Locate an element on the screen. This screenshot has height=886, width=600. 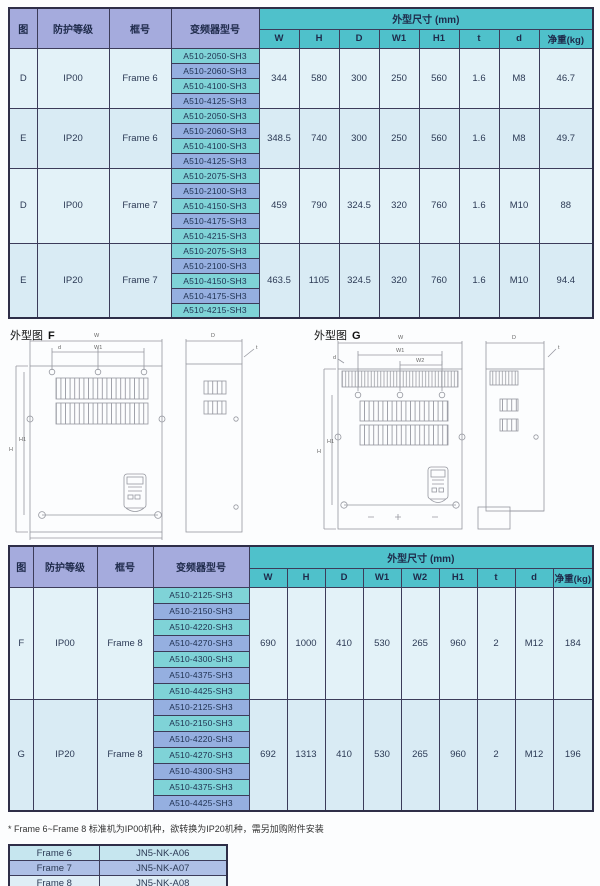
accessory-frame: Frame 7 is located at coordinates (54, 868).